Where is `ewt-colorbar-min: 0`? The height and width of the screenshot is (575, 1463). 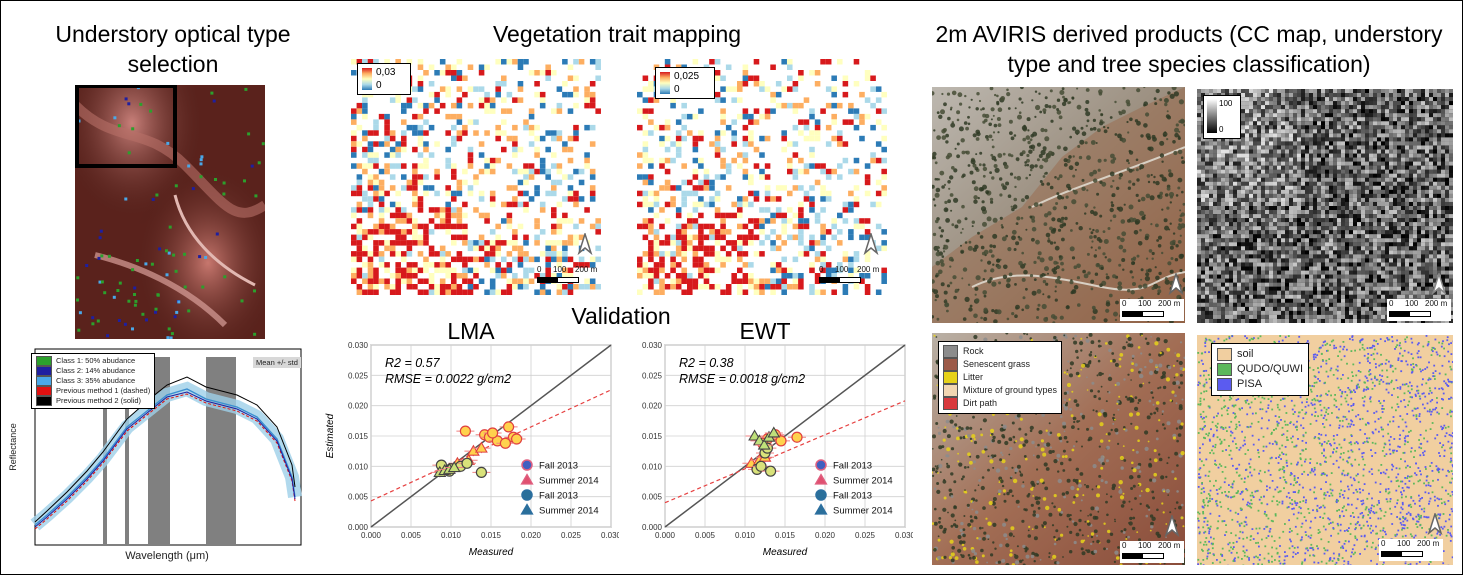 ewt-colorbar-min: 0 is located at coordinates (677, 89).